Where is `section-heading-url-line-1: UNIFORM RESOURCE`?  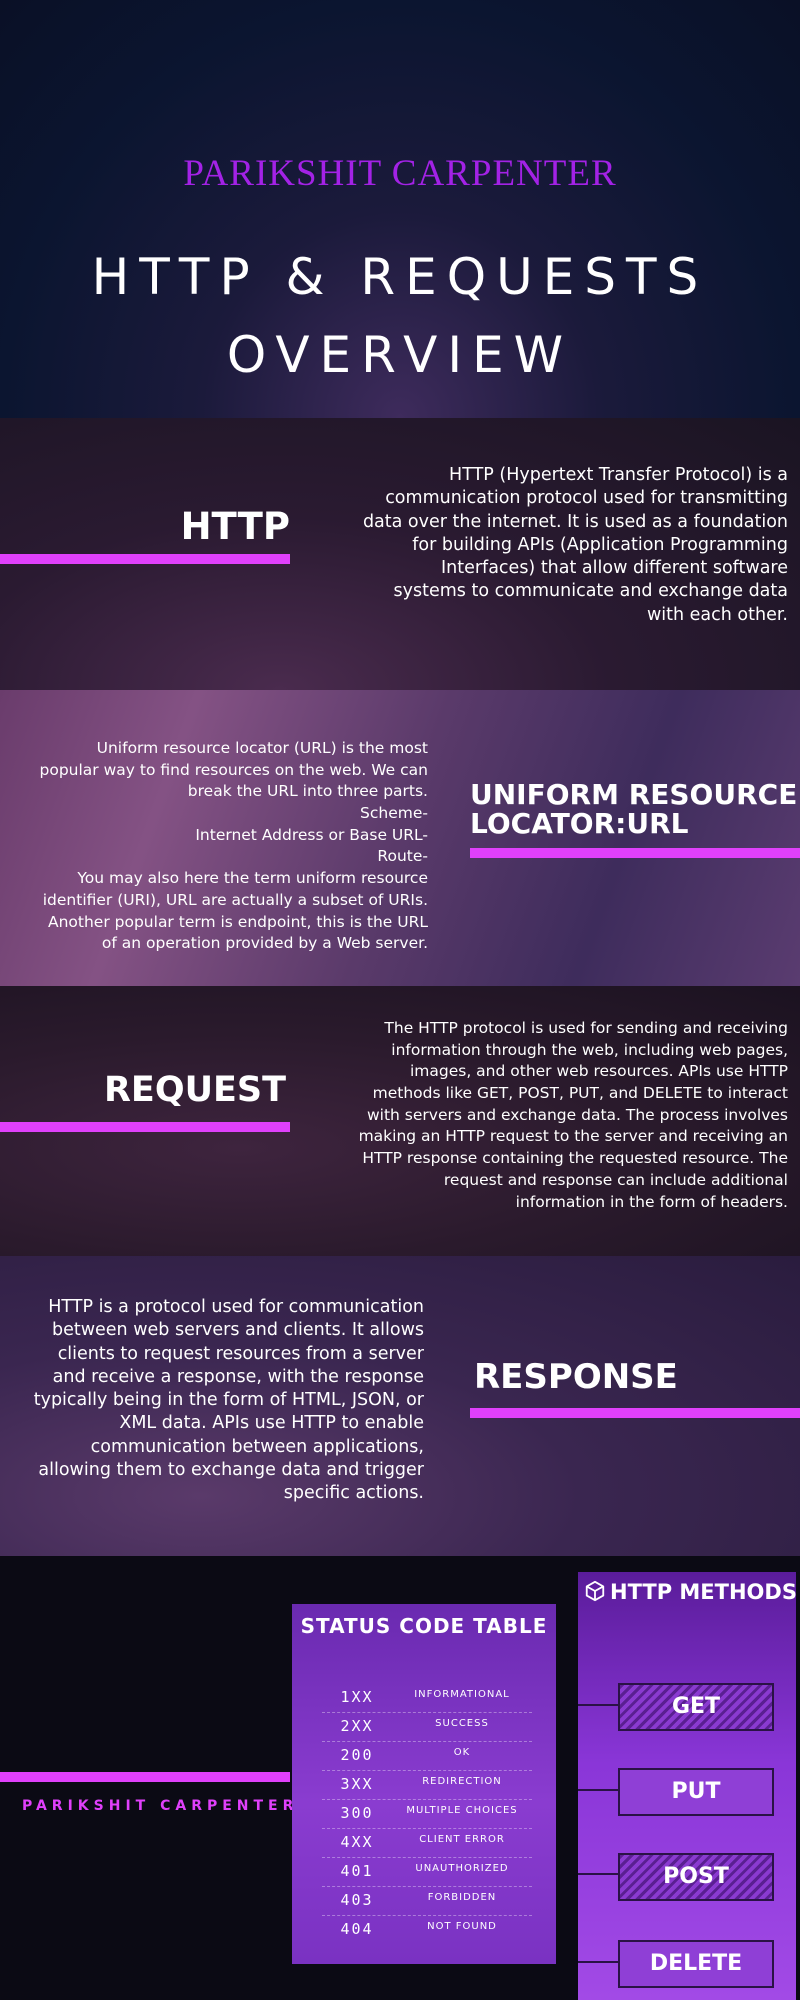 section-heading-url-line-1: UNIFORM RESOURCE is located at coordinates (634, 794).